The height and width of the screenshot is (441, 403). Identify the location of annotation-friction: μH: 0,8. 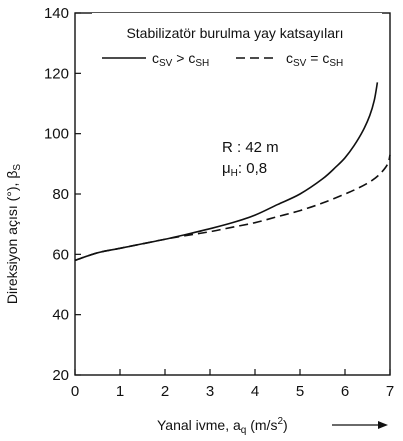
(244, 169).